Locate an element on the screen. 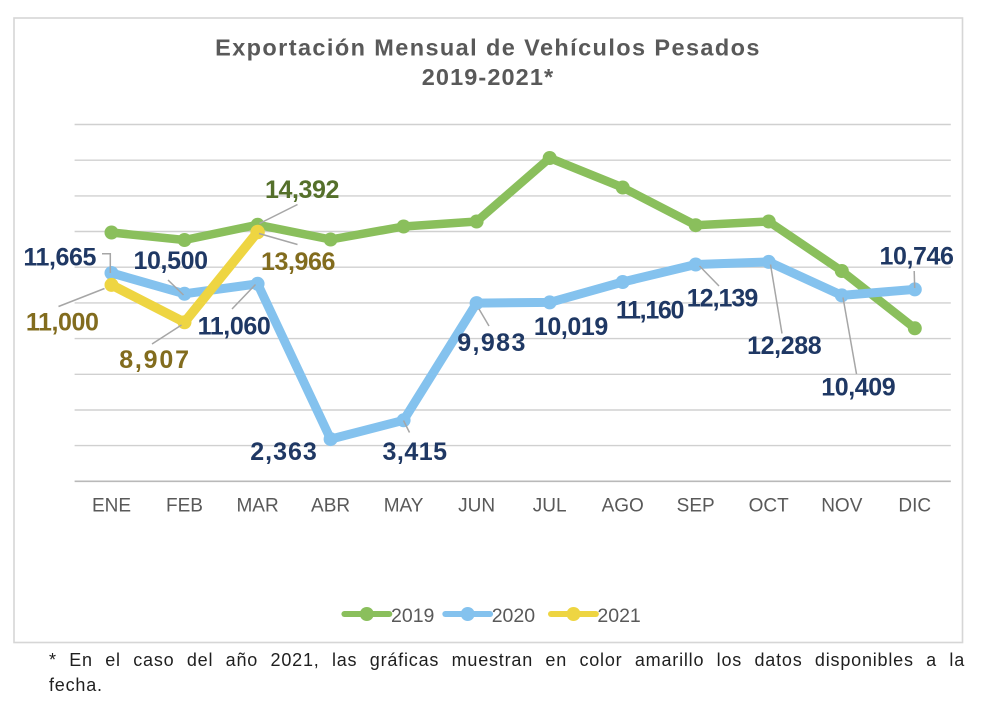 This screenshot has height=710, width=999. svg-text: SEP is located at coordinates (696, 506).